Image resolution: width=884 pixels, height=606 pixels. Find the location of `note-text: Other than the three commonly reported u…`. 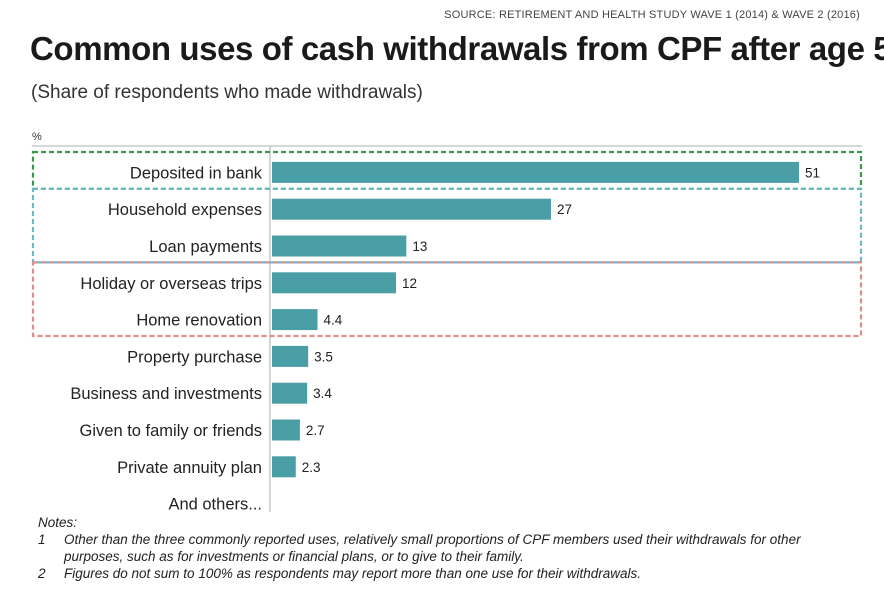

note-text: Other than the three commonly reported u… is located at coordinates (432, 548).